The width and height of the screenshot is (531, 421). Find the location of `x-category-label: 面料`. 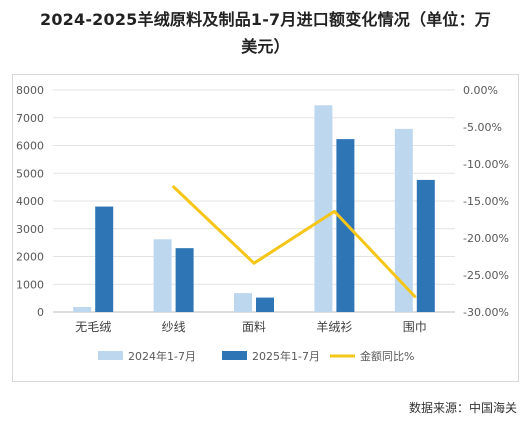

x-category-label: 面料 is located at coordinates (254, 327).